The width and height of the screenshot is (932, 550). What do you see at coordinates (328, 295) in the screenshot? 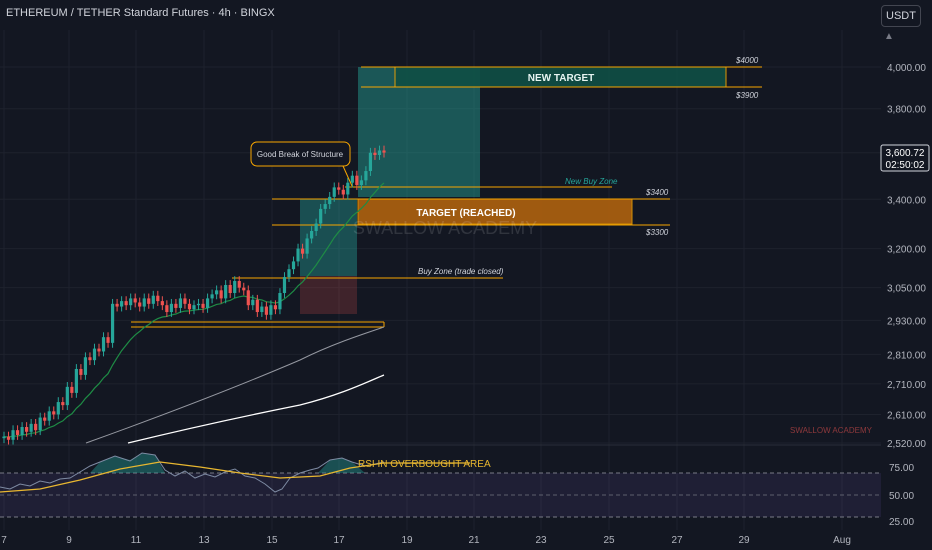
I see `first-trade-stop-zone` at bounding box center [328, 295].